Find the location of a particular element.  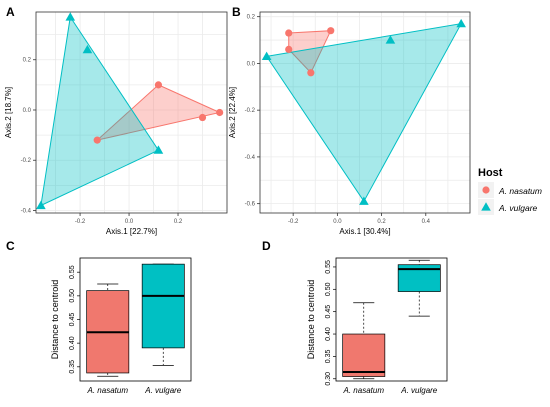

panel-letter-a: A is located at coordinates (10, 12).